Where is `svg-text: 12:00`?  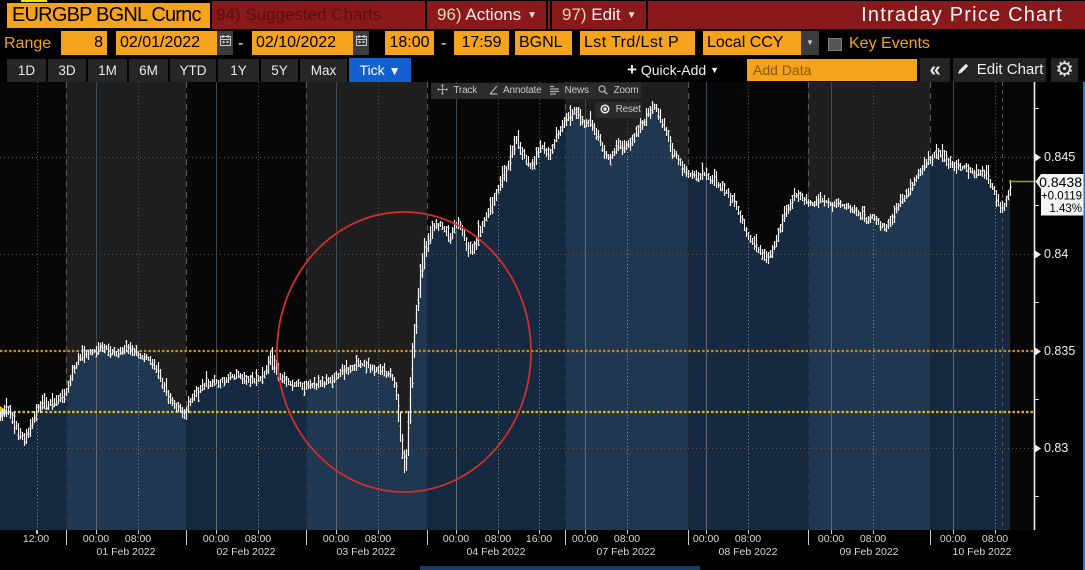 svg-text: 12:00 is located at coordinates (36, 539).